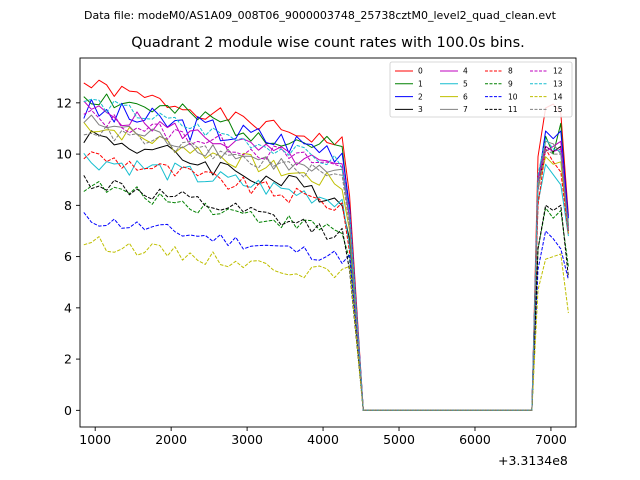 This screenshot has height=480, width=640. What do you see at coordinates (420, 109) in the screenshot?
I see `legend-label-3: 3` at bounding box center [420, 109].